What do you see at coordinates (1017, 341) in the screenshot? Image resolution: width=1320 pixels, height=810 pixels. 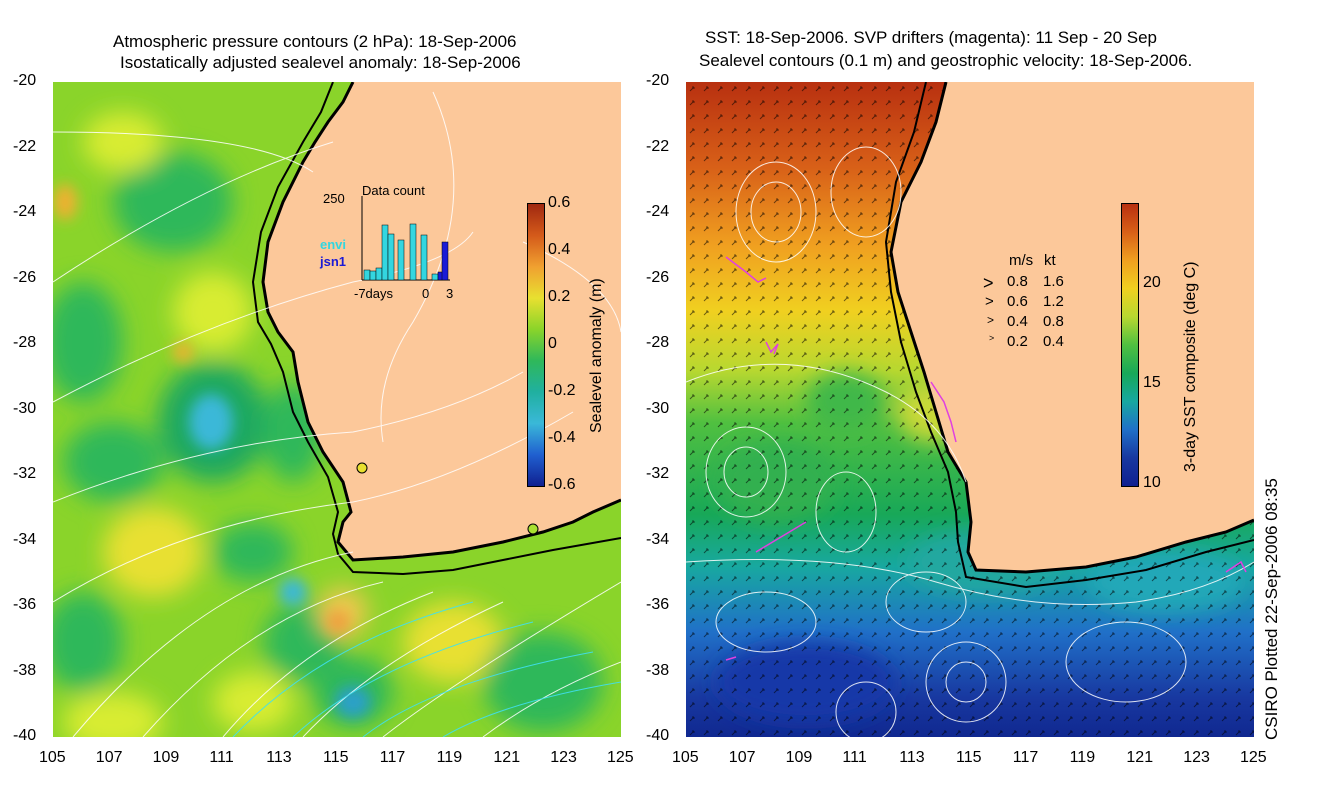 I see `velocity-legend-ms: 0.2` at bounding box center [1017, 341].